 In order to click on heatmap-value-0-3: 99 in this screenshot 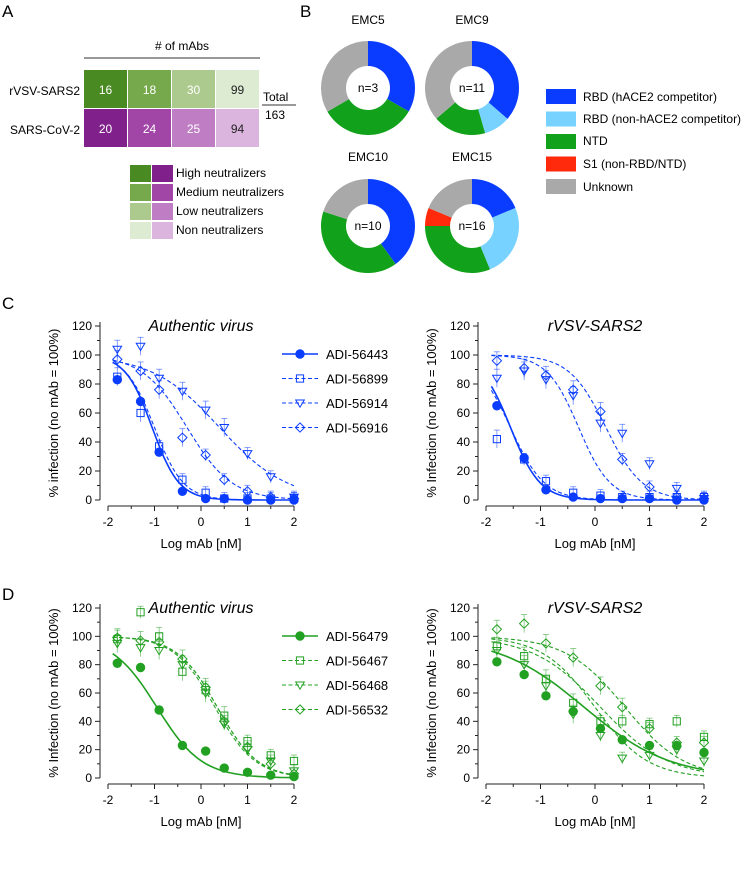, I will do `click(238, 90)`.